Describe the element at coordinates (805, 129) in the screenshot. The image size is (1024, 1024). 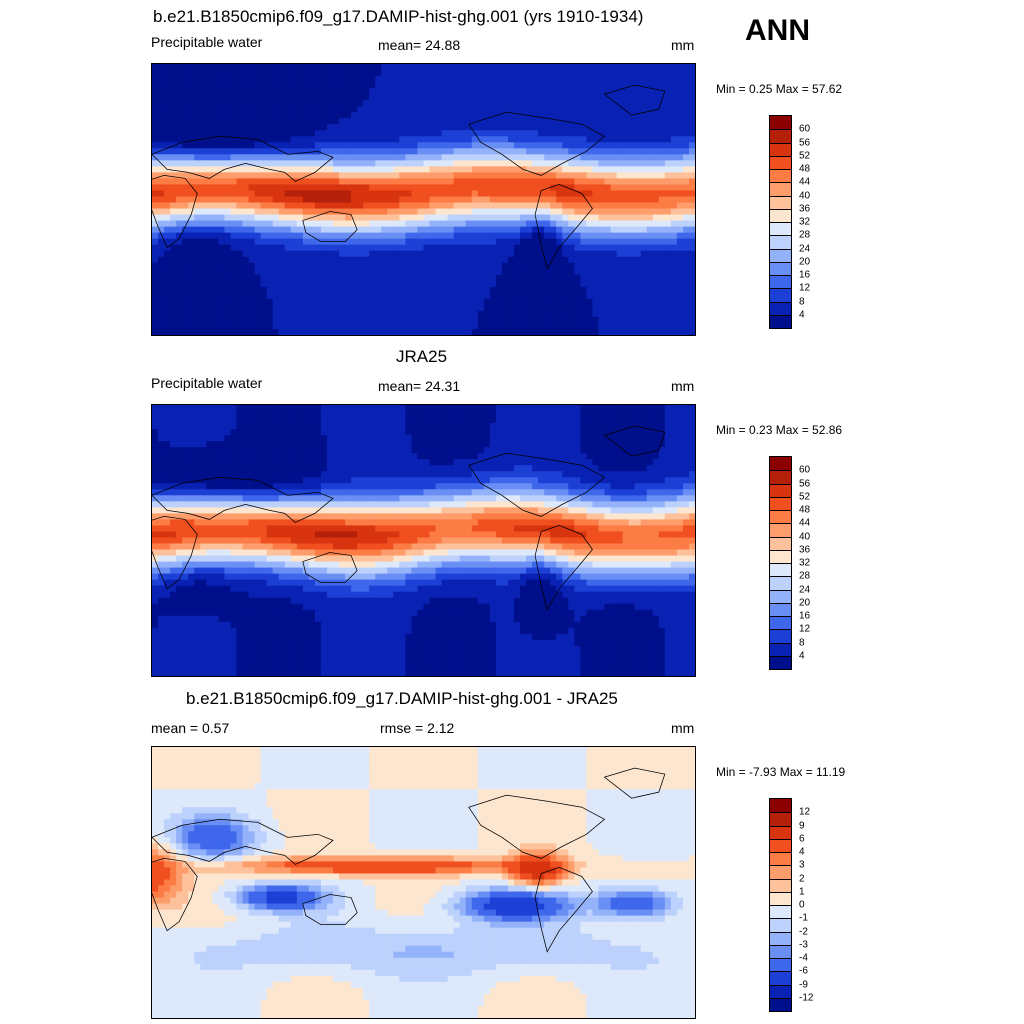
I see `colorbar-tick-label: 60` at that location.